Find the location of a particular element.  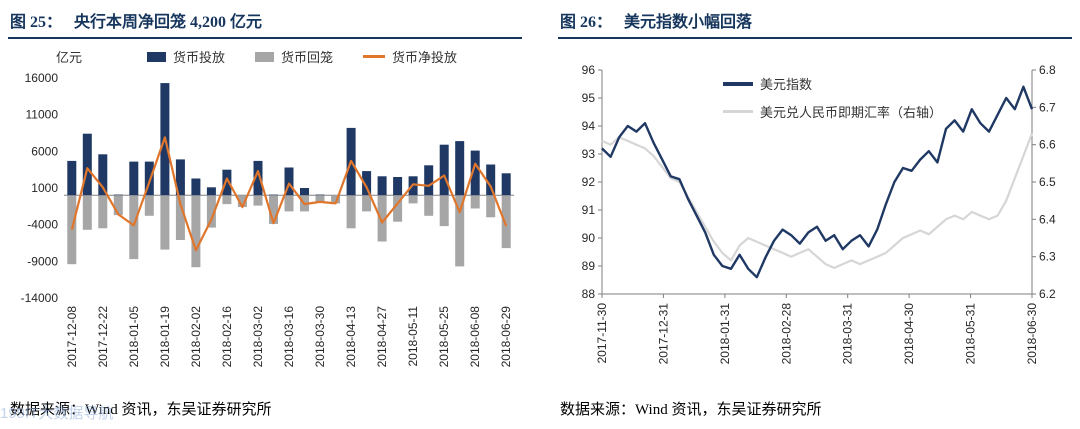

svg-text: 11000 is located at coordinates (42, 115).